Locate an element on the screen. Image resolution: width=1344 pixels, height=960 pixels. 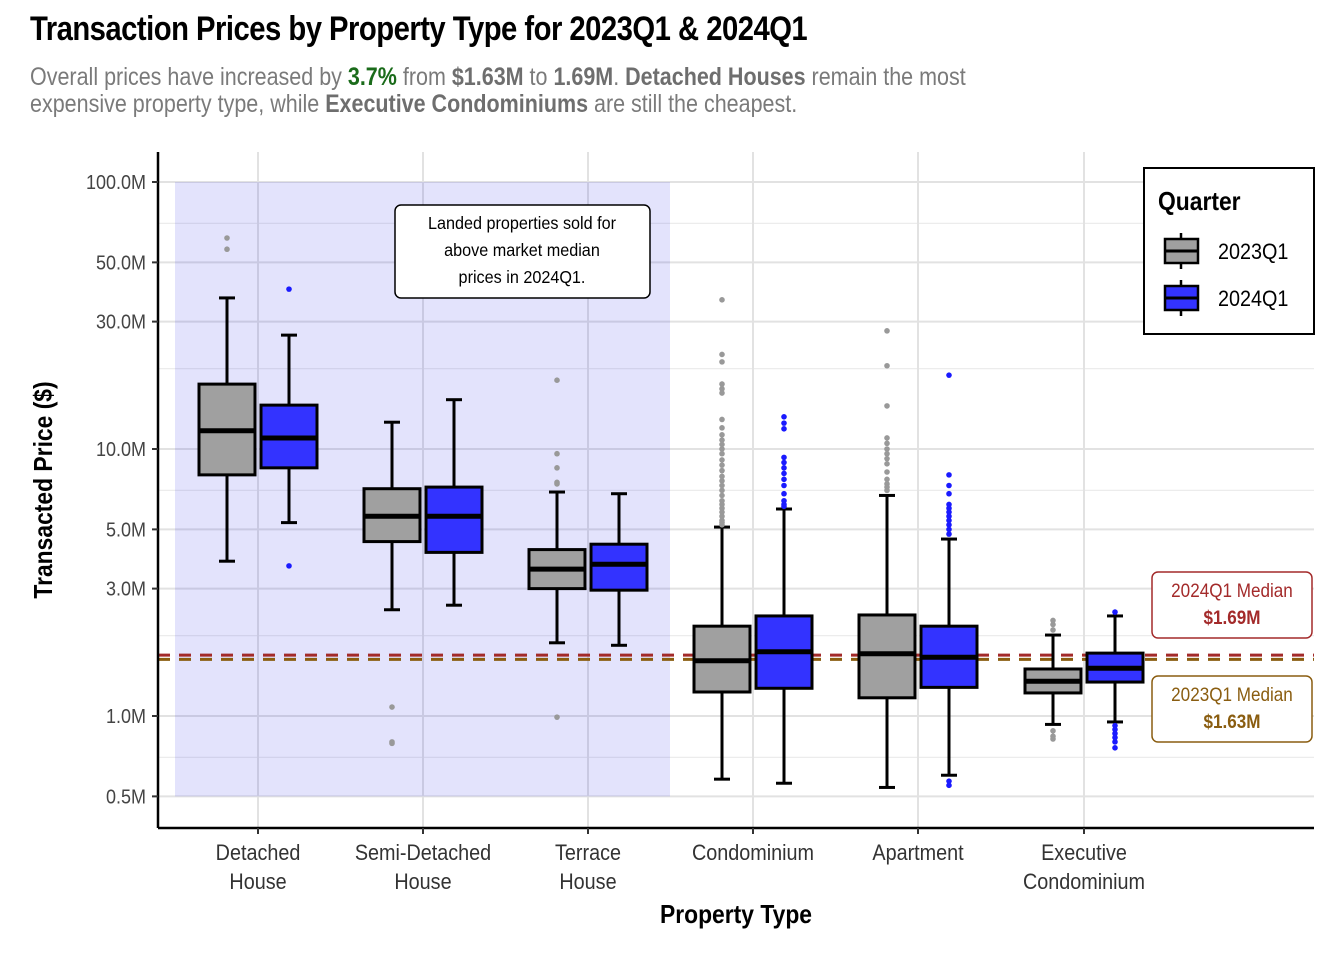
median-label-value-2024q1: $1.69M is located at coordinates (1232, 617).